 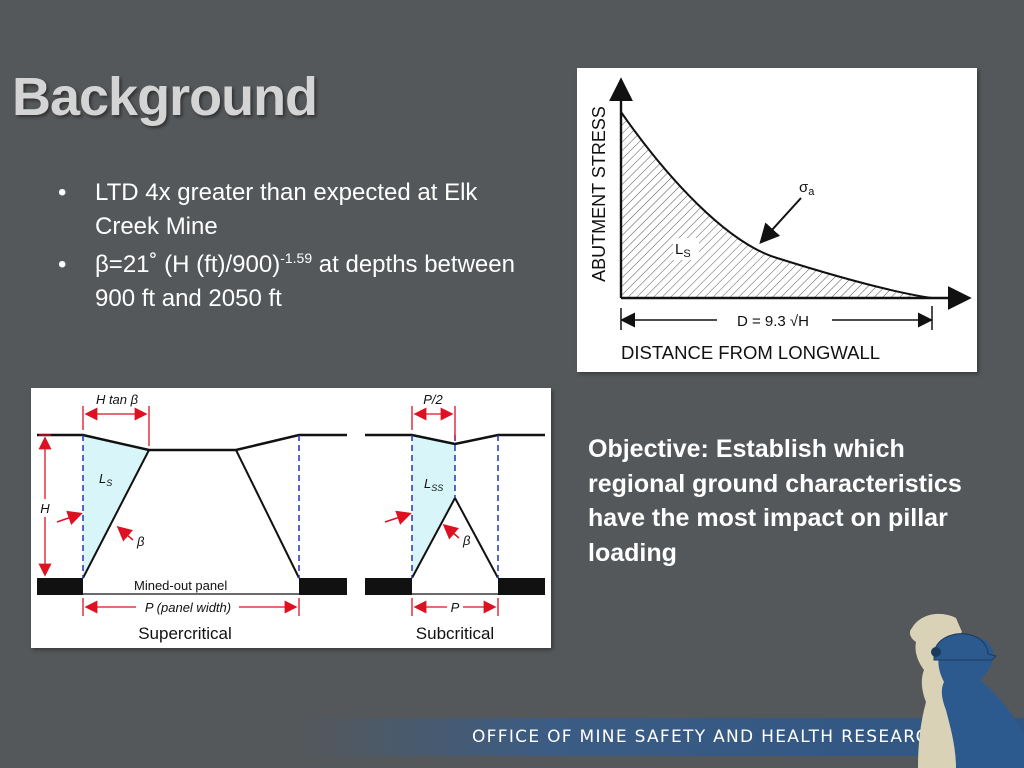 I want to click on lss-subscript: SS, so click(x=437, y=488).